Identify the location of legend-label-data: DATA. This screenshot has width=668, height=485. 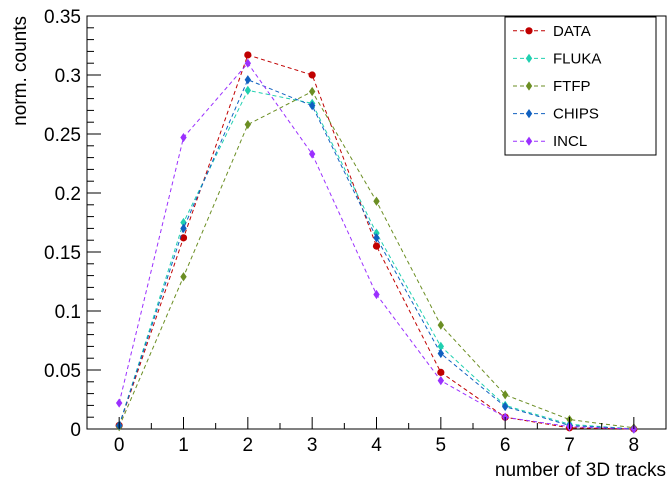
(572, 31).